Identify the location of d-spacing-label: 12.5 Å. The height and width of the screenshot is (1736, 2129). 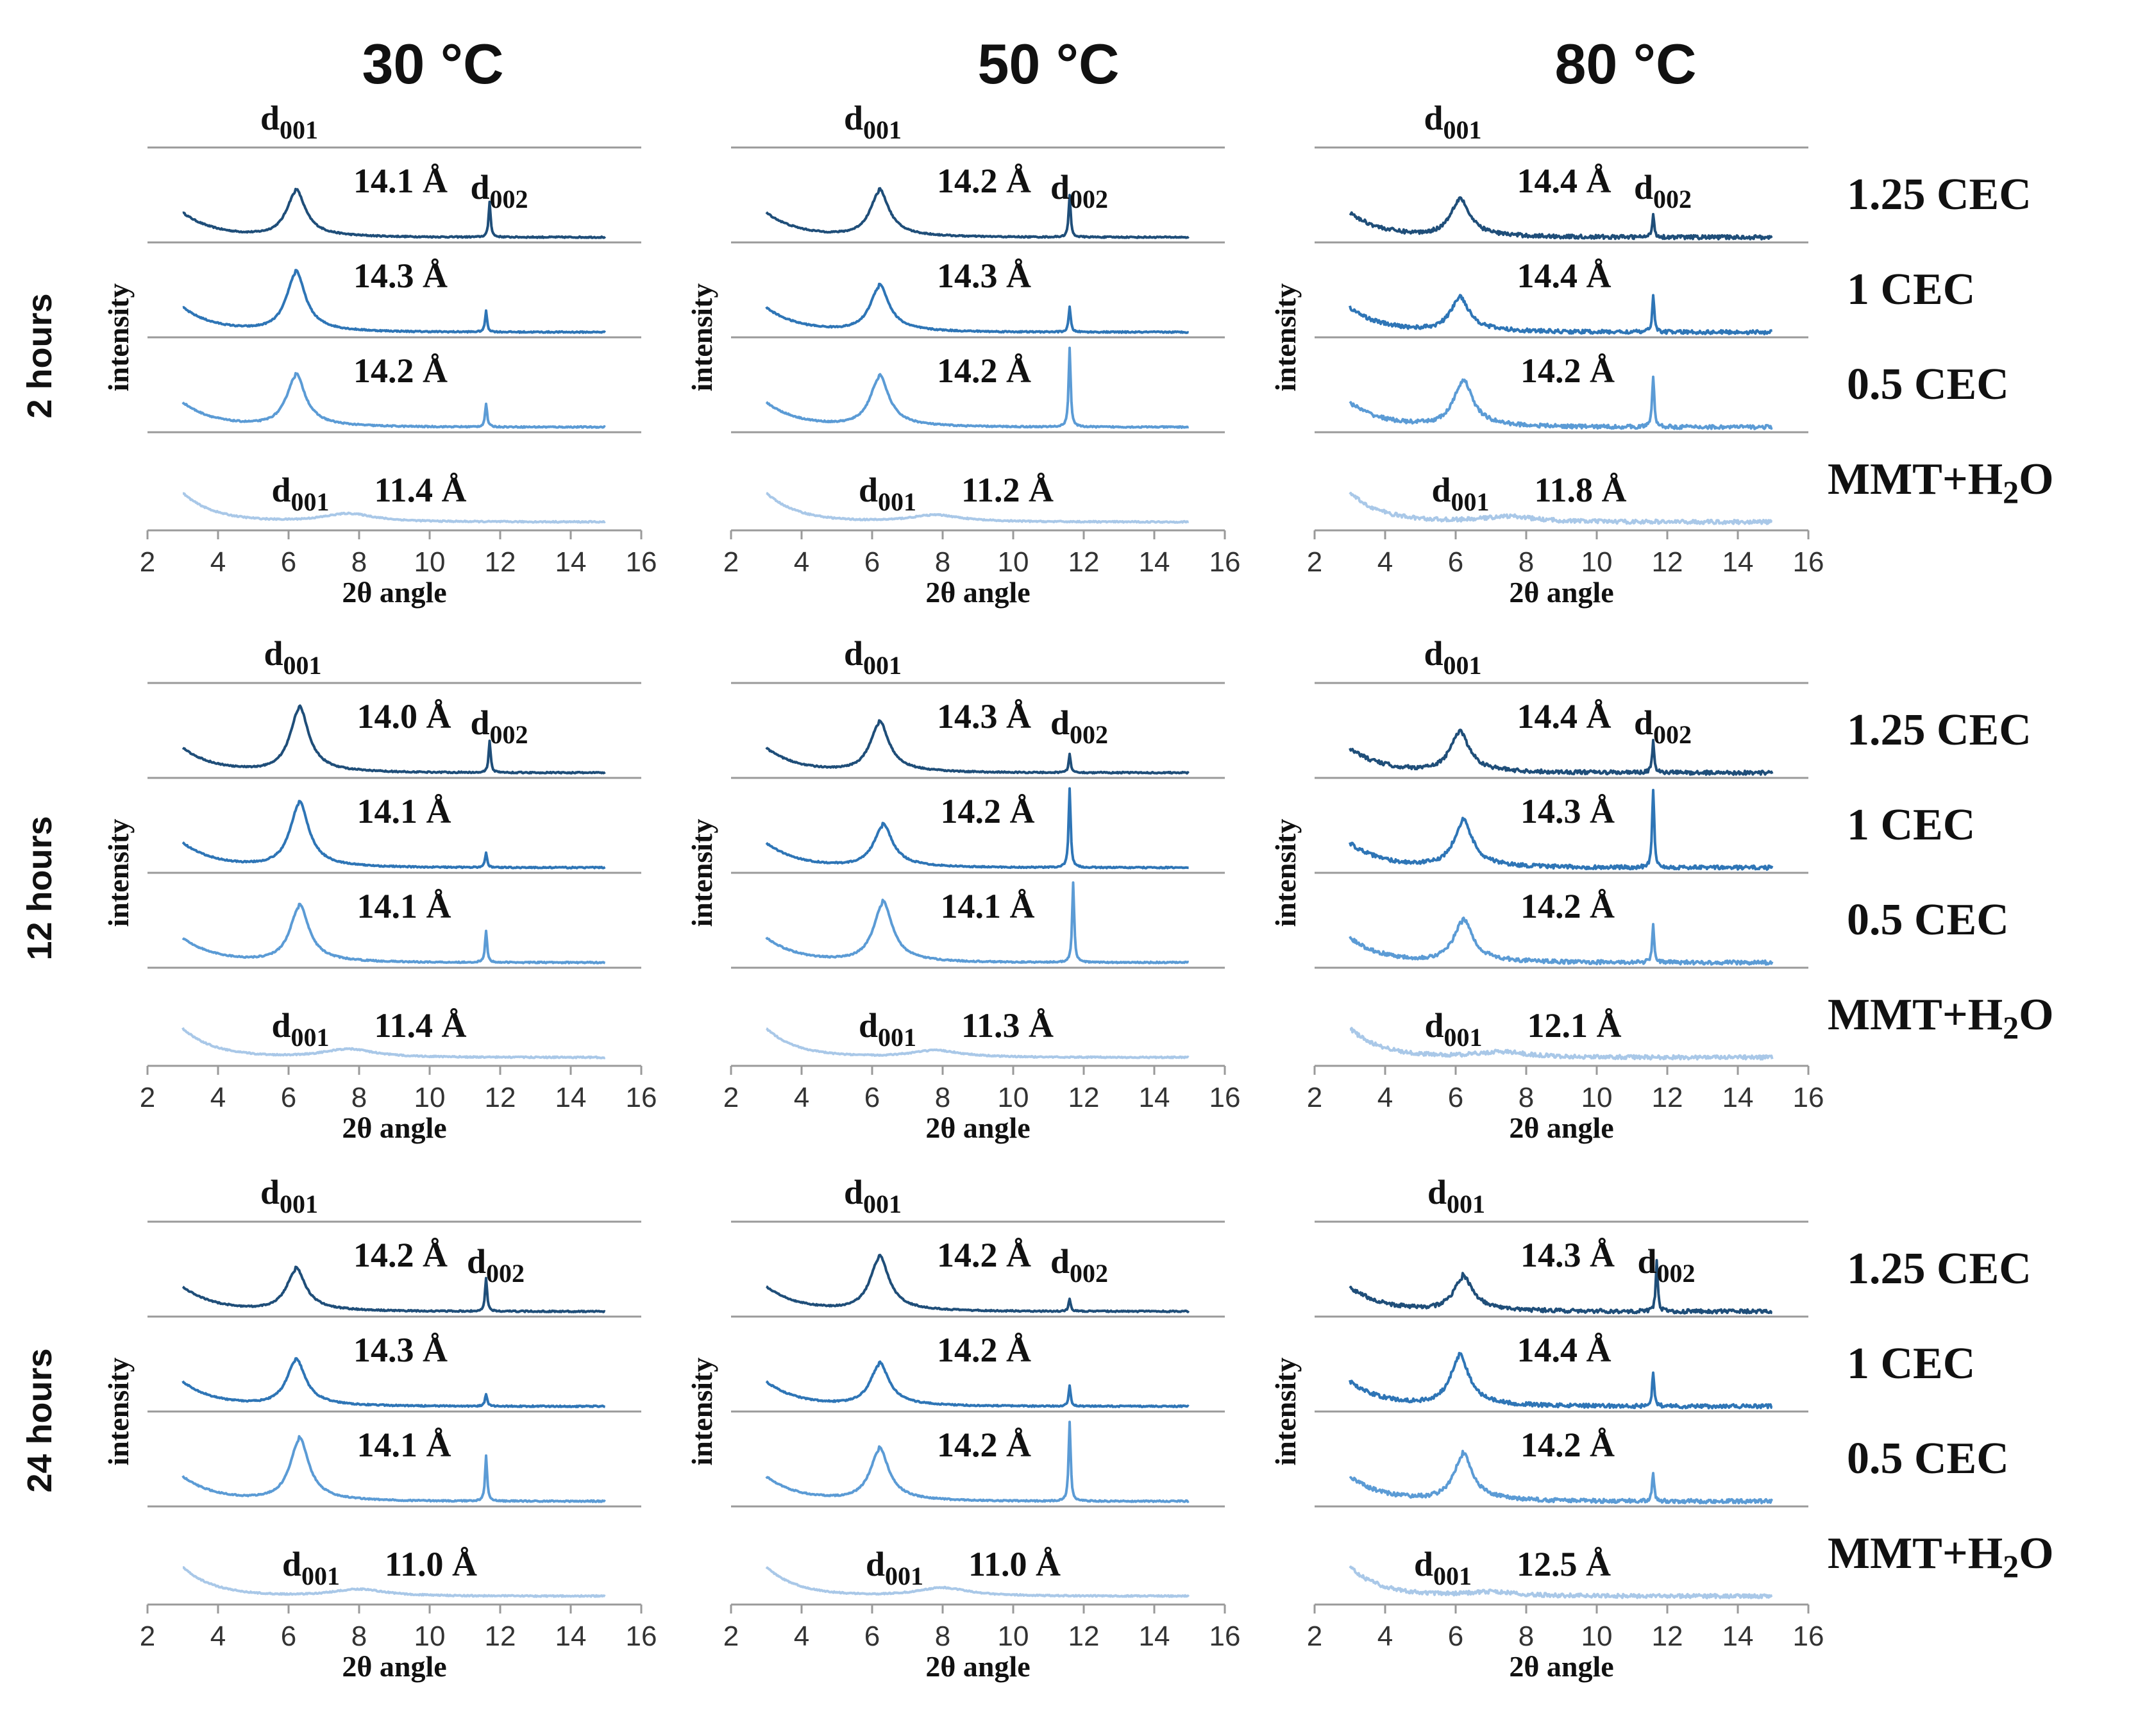
(1564, 1564).